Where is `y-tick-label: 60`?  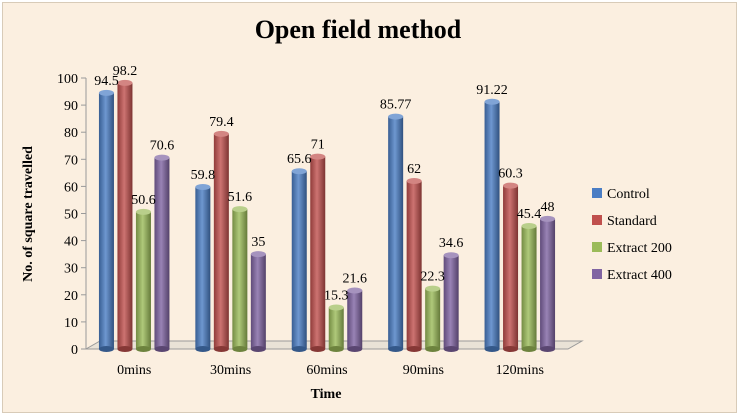
y-tick-label: 60 is located at coordinates (71, 187).